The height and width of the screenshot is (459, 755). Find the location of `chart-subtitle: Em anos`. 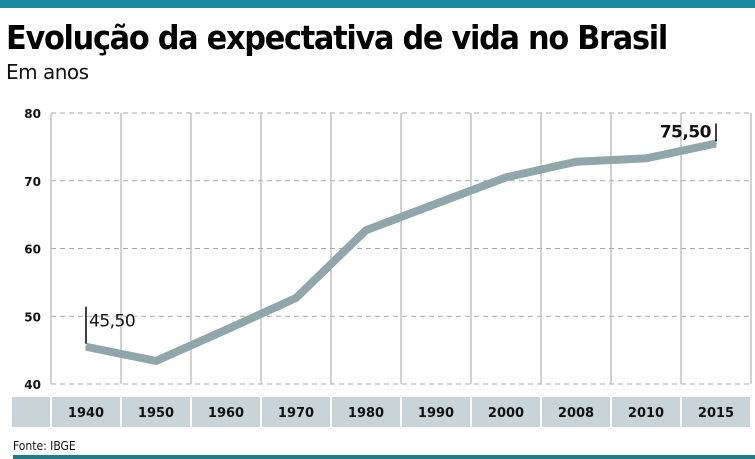

chart-subtitle: Em anos is located at coordinates (47, 72).